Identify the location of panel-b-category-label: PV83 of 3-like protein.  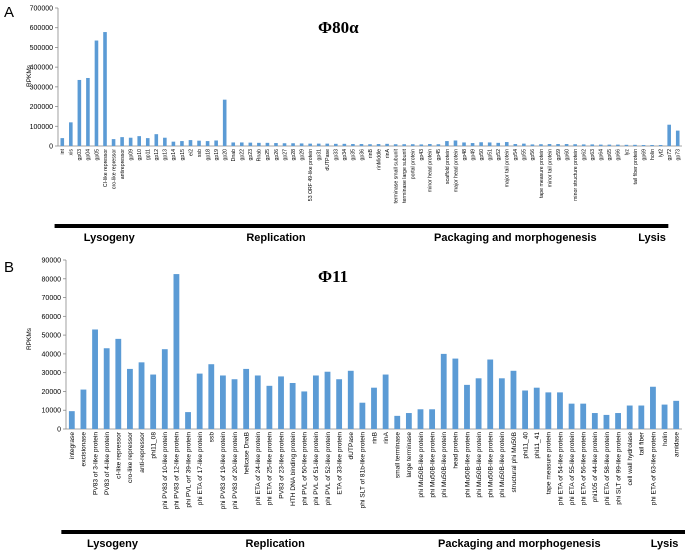
(95, 463).